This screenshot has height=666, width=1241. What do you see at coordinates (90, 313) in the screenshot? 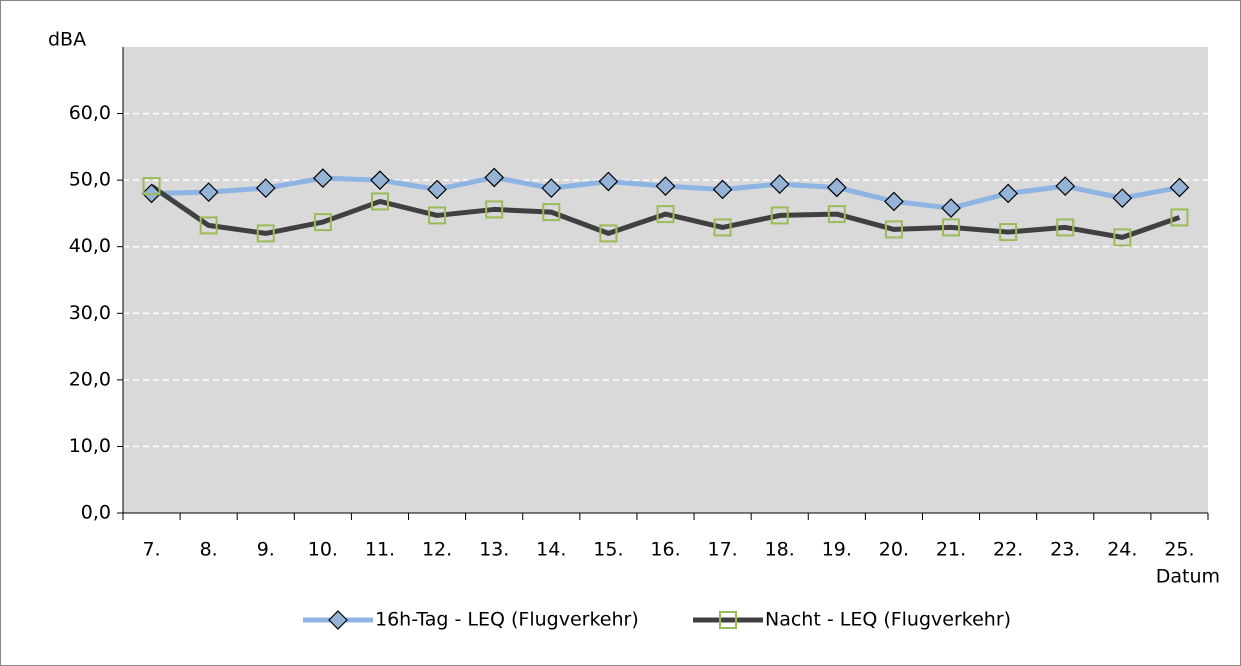
I see `y-tick-label: 30,0` at bounding box center [90, 313].